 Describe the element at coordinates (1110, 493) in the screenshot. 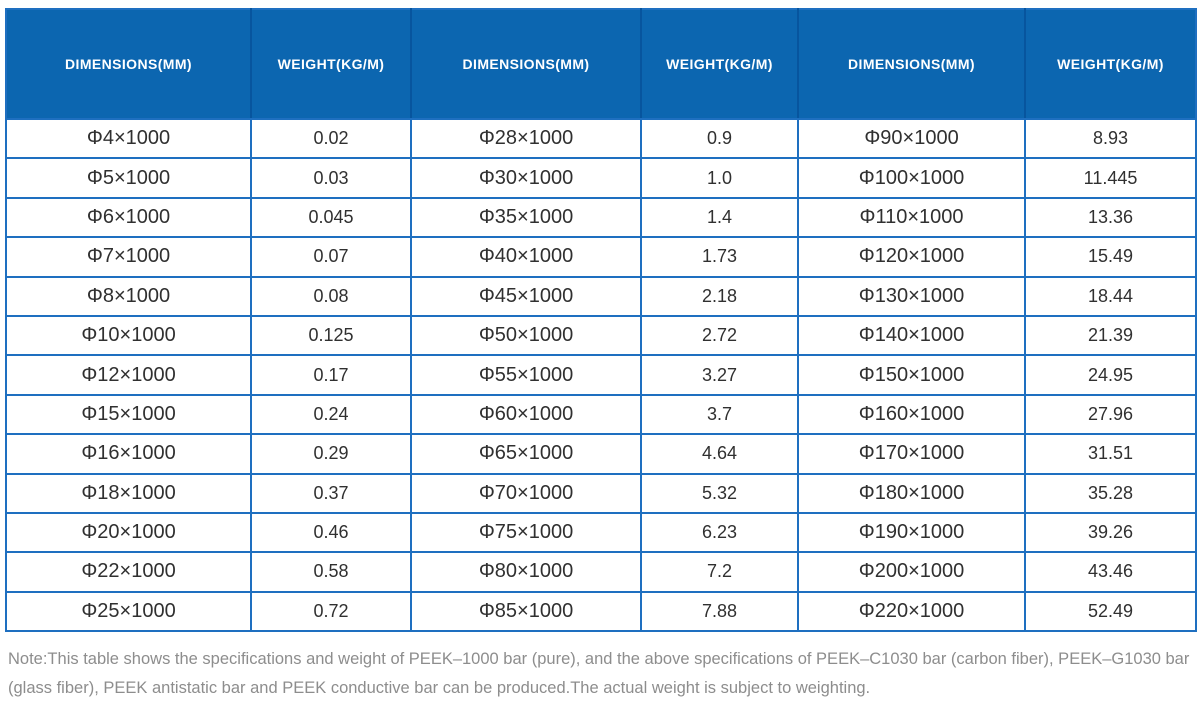

I see `weight-cell: 35.28` at that location.